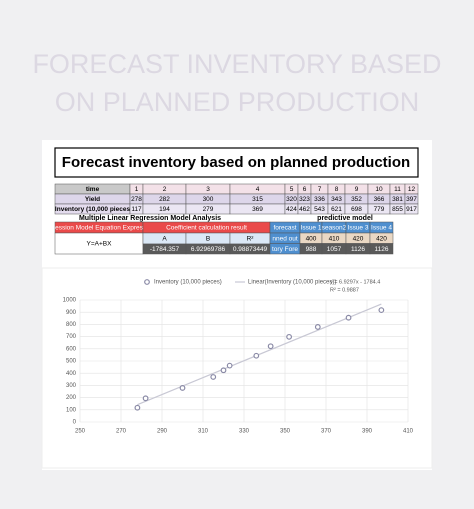 Image resolution: width=474 pixels, height=509 pixels. What do you see at coordinates (257, 209) in the screenshot?
I see `table-cell: 369` at bounding box center [257, 209].